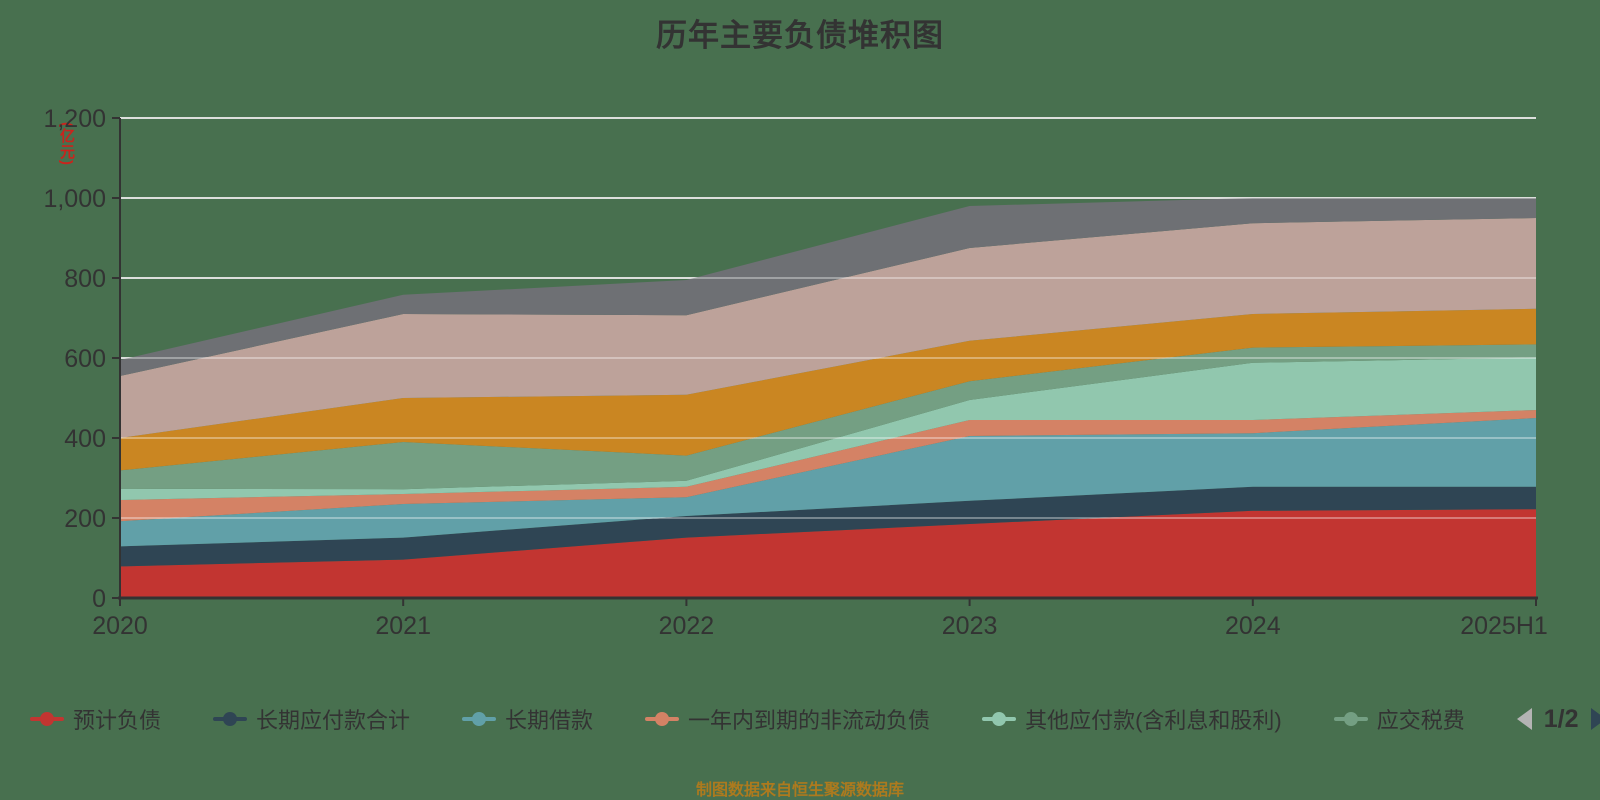 The width and height of the screenshot is (1600, 800). I want to click on legend-pager: 1/2, so click(1558, 719).